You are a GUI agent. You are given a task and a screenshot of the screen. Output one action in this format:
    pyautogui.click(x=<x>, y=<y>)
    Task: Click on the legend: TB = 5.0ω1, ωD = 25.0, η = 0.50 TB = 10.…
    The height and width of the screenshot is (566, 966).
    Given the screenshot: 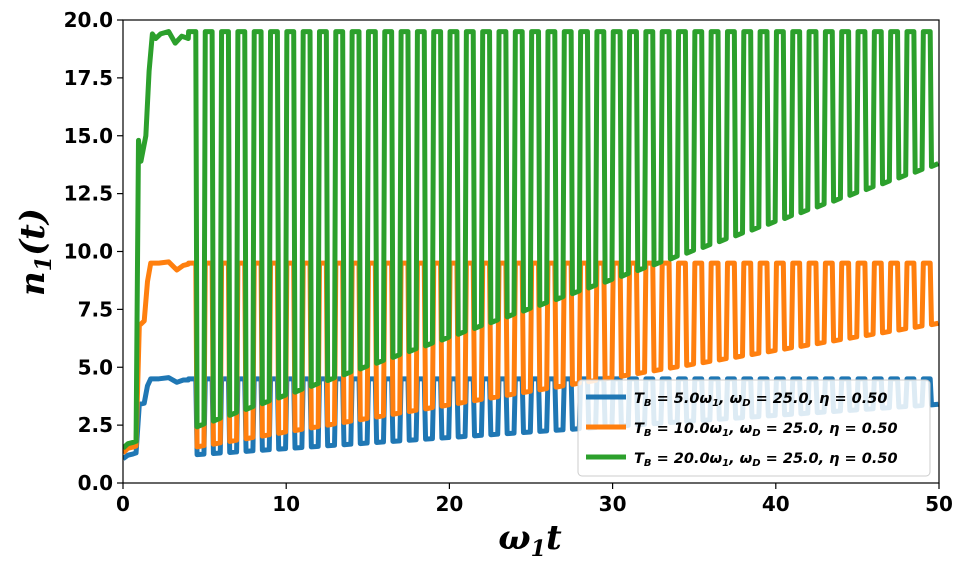 What is the action you would take?
    pyautogui.click(x=754, y=428)
    